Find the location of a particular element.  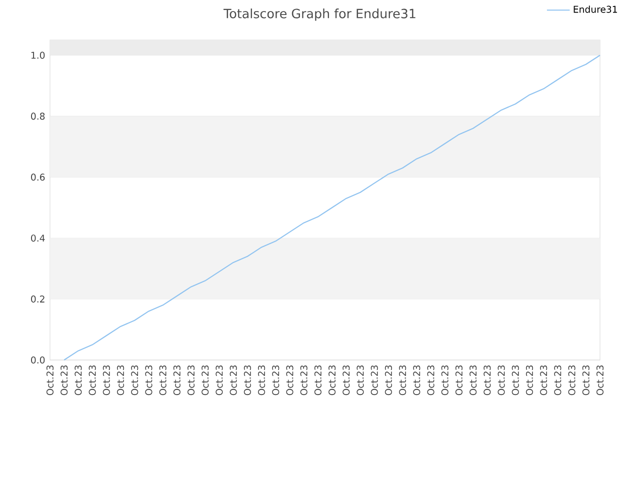

y-tick-label: 0.4 is located at coordinates (38, 238).